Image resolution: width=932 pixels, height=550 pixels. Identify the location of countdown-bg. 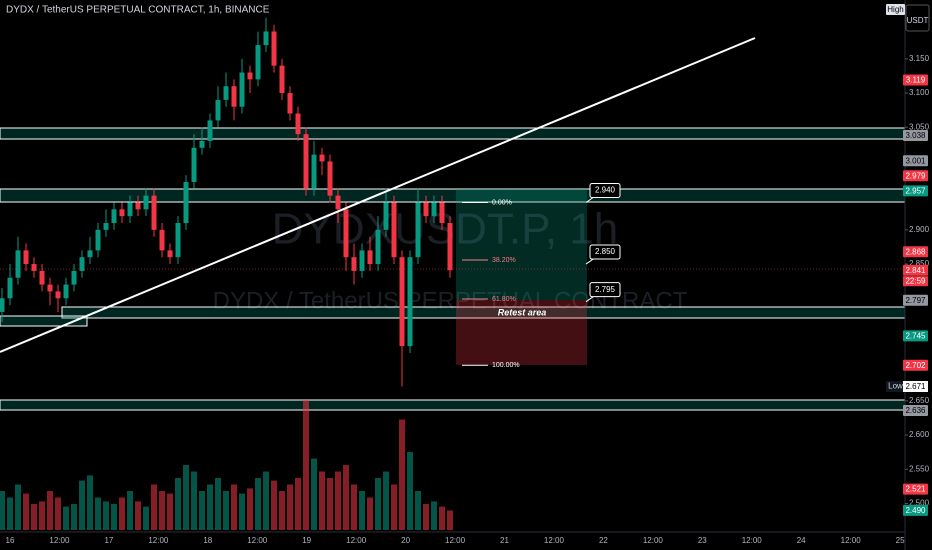
(915, 281).